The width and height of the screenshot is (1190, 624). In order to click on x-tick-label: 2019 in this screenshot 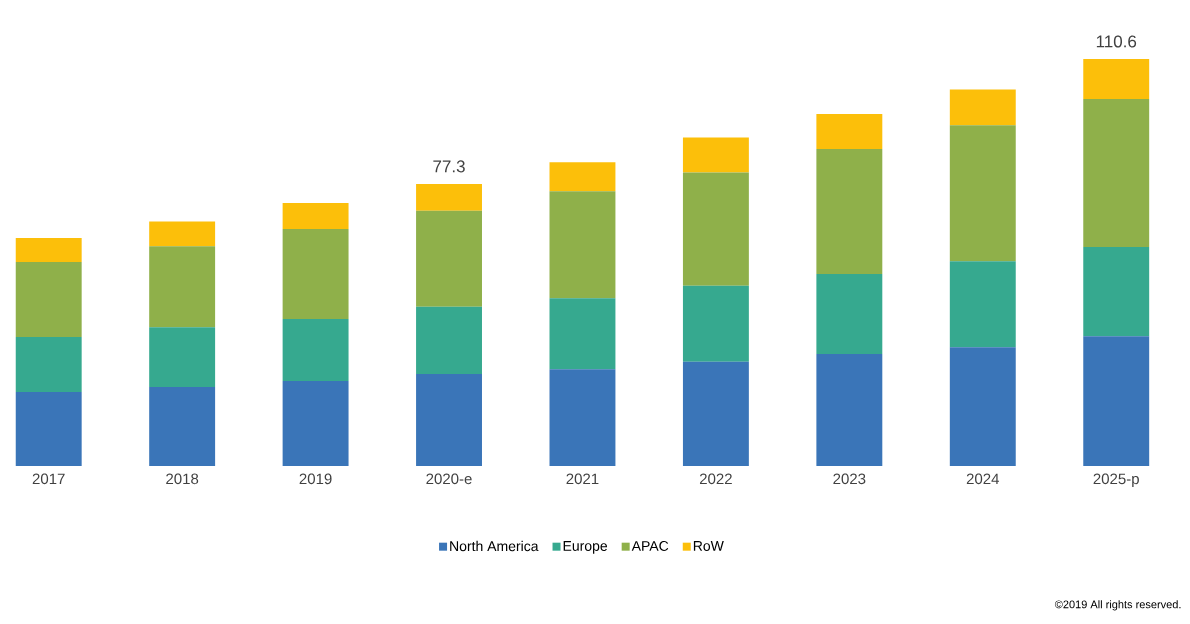, I will do `click(315, 479)`.